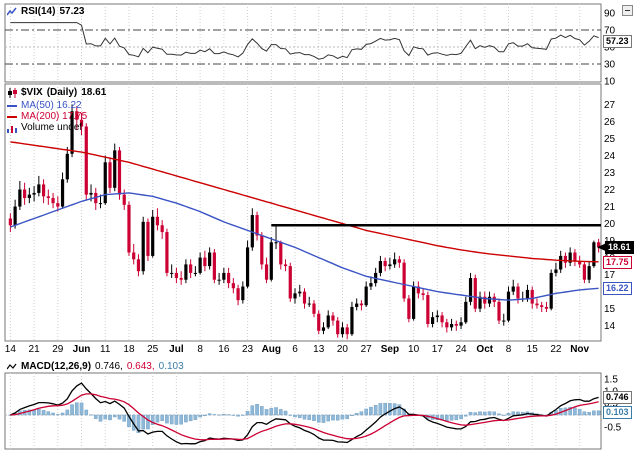 Image resolution: width=640 pixels, height=457 pixels. Describe the element at coordinates (94, 92) in the screenshot. I see `last-price-label: 18.61` at that location.